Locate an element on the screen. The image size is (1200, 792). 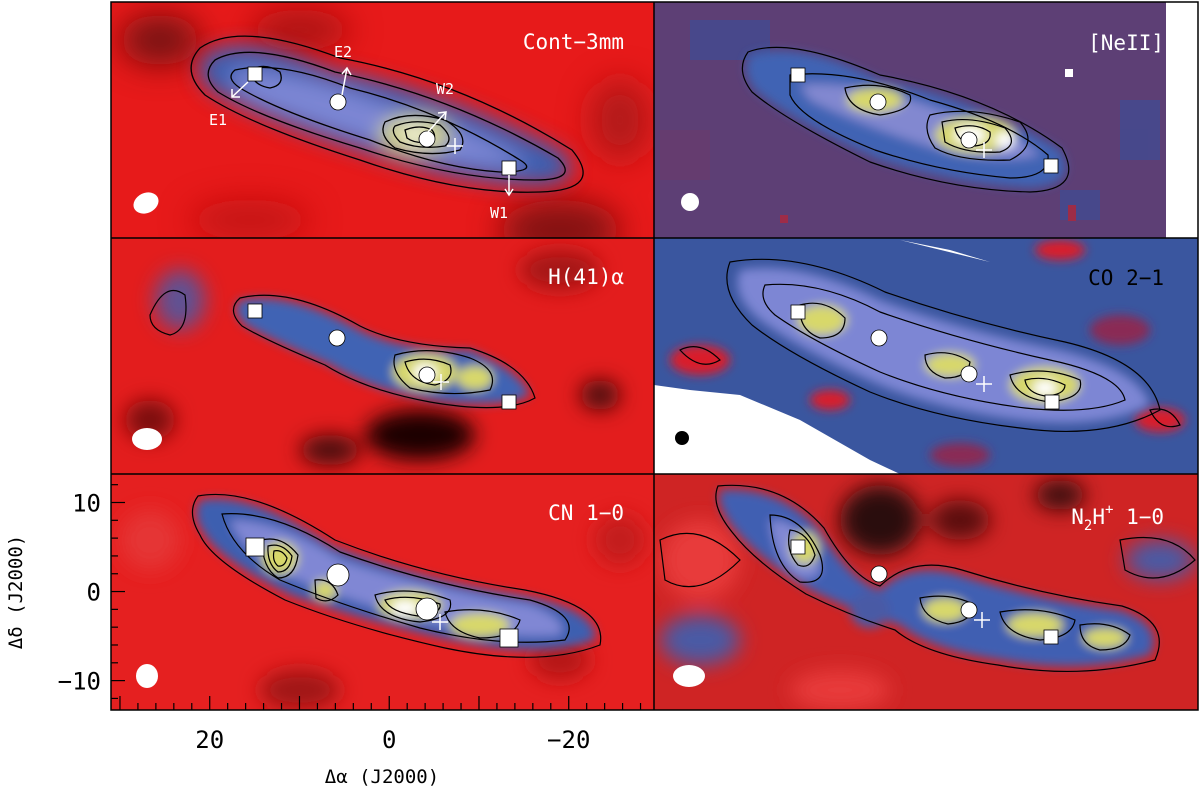
panel-neii: [NeII] is located at coordinates (926, 120).